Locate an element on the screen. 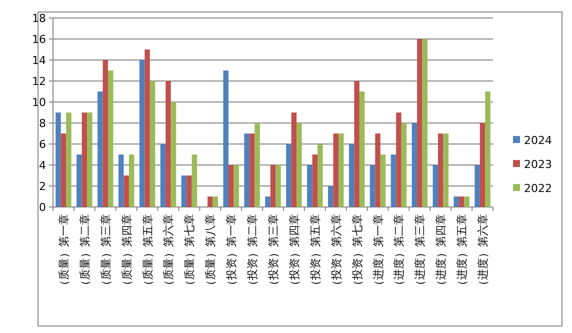 The width and height of the screenshot is (572, 333). x-tick-label: （进度）第一章 is located at coordinates (378, 252).